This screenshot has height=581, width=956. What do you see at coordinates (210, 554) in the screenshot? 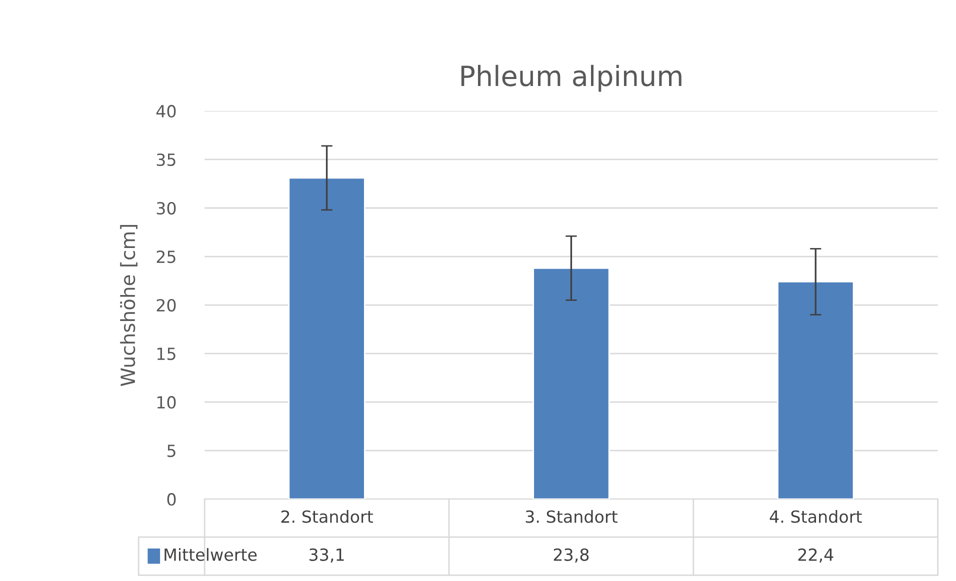
I see `legend-label: Mittelwerte` at bounding box center [210, 554].